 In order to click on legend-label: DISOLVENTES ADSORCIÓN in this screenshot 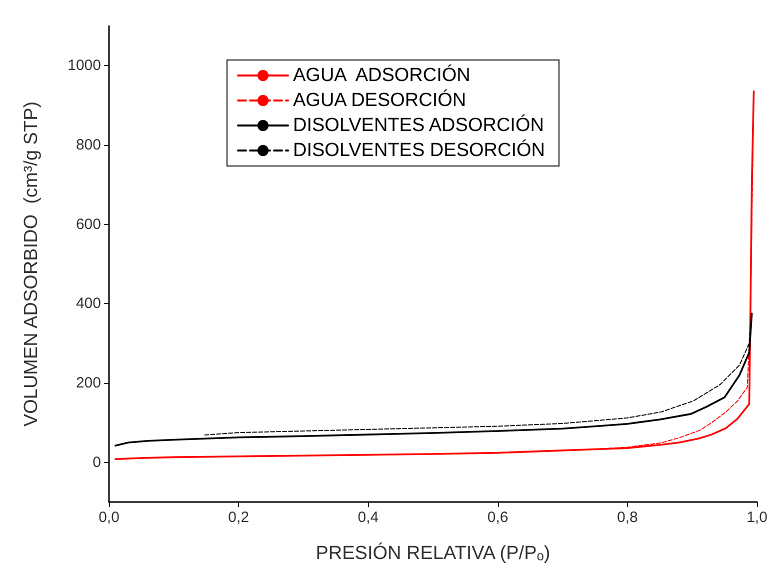, I will do `click(418, 125)`.